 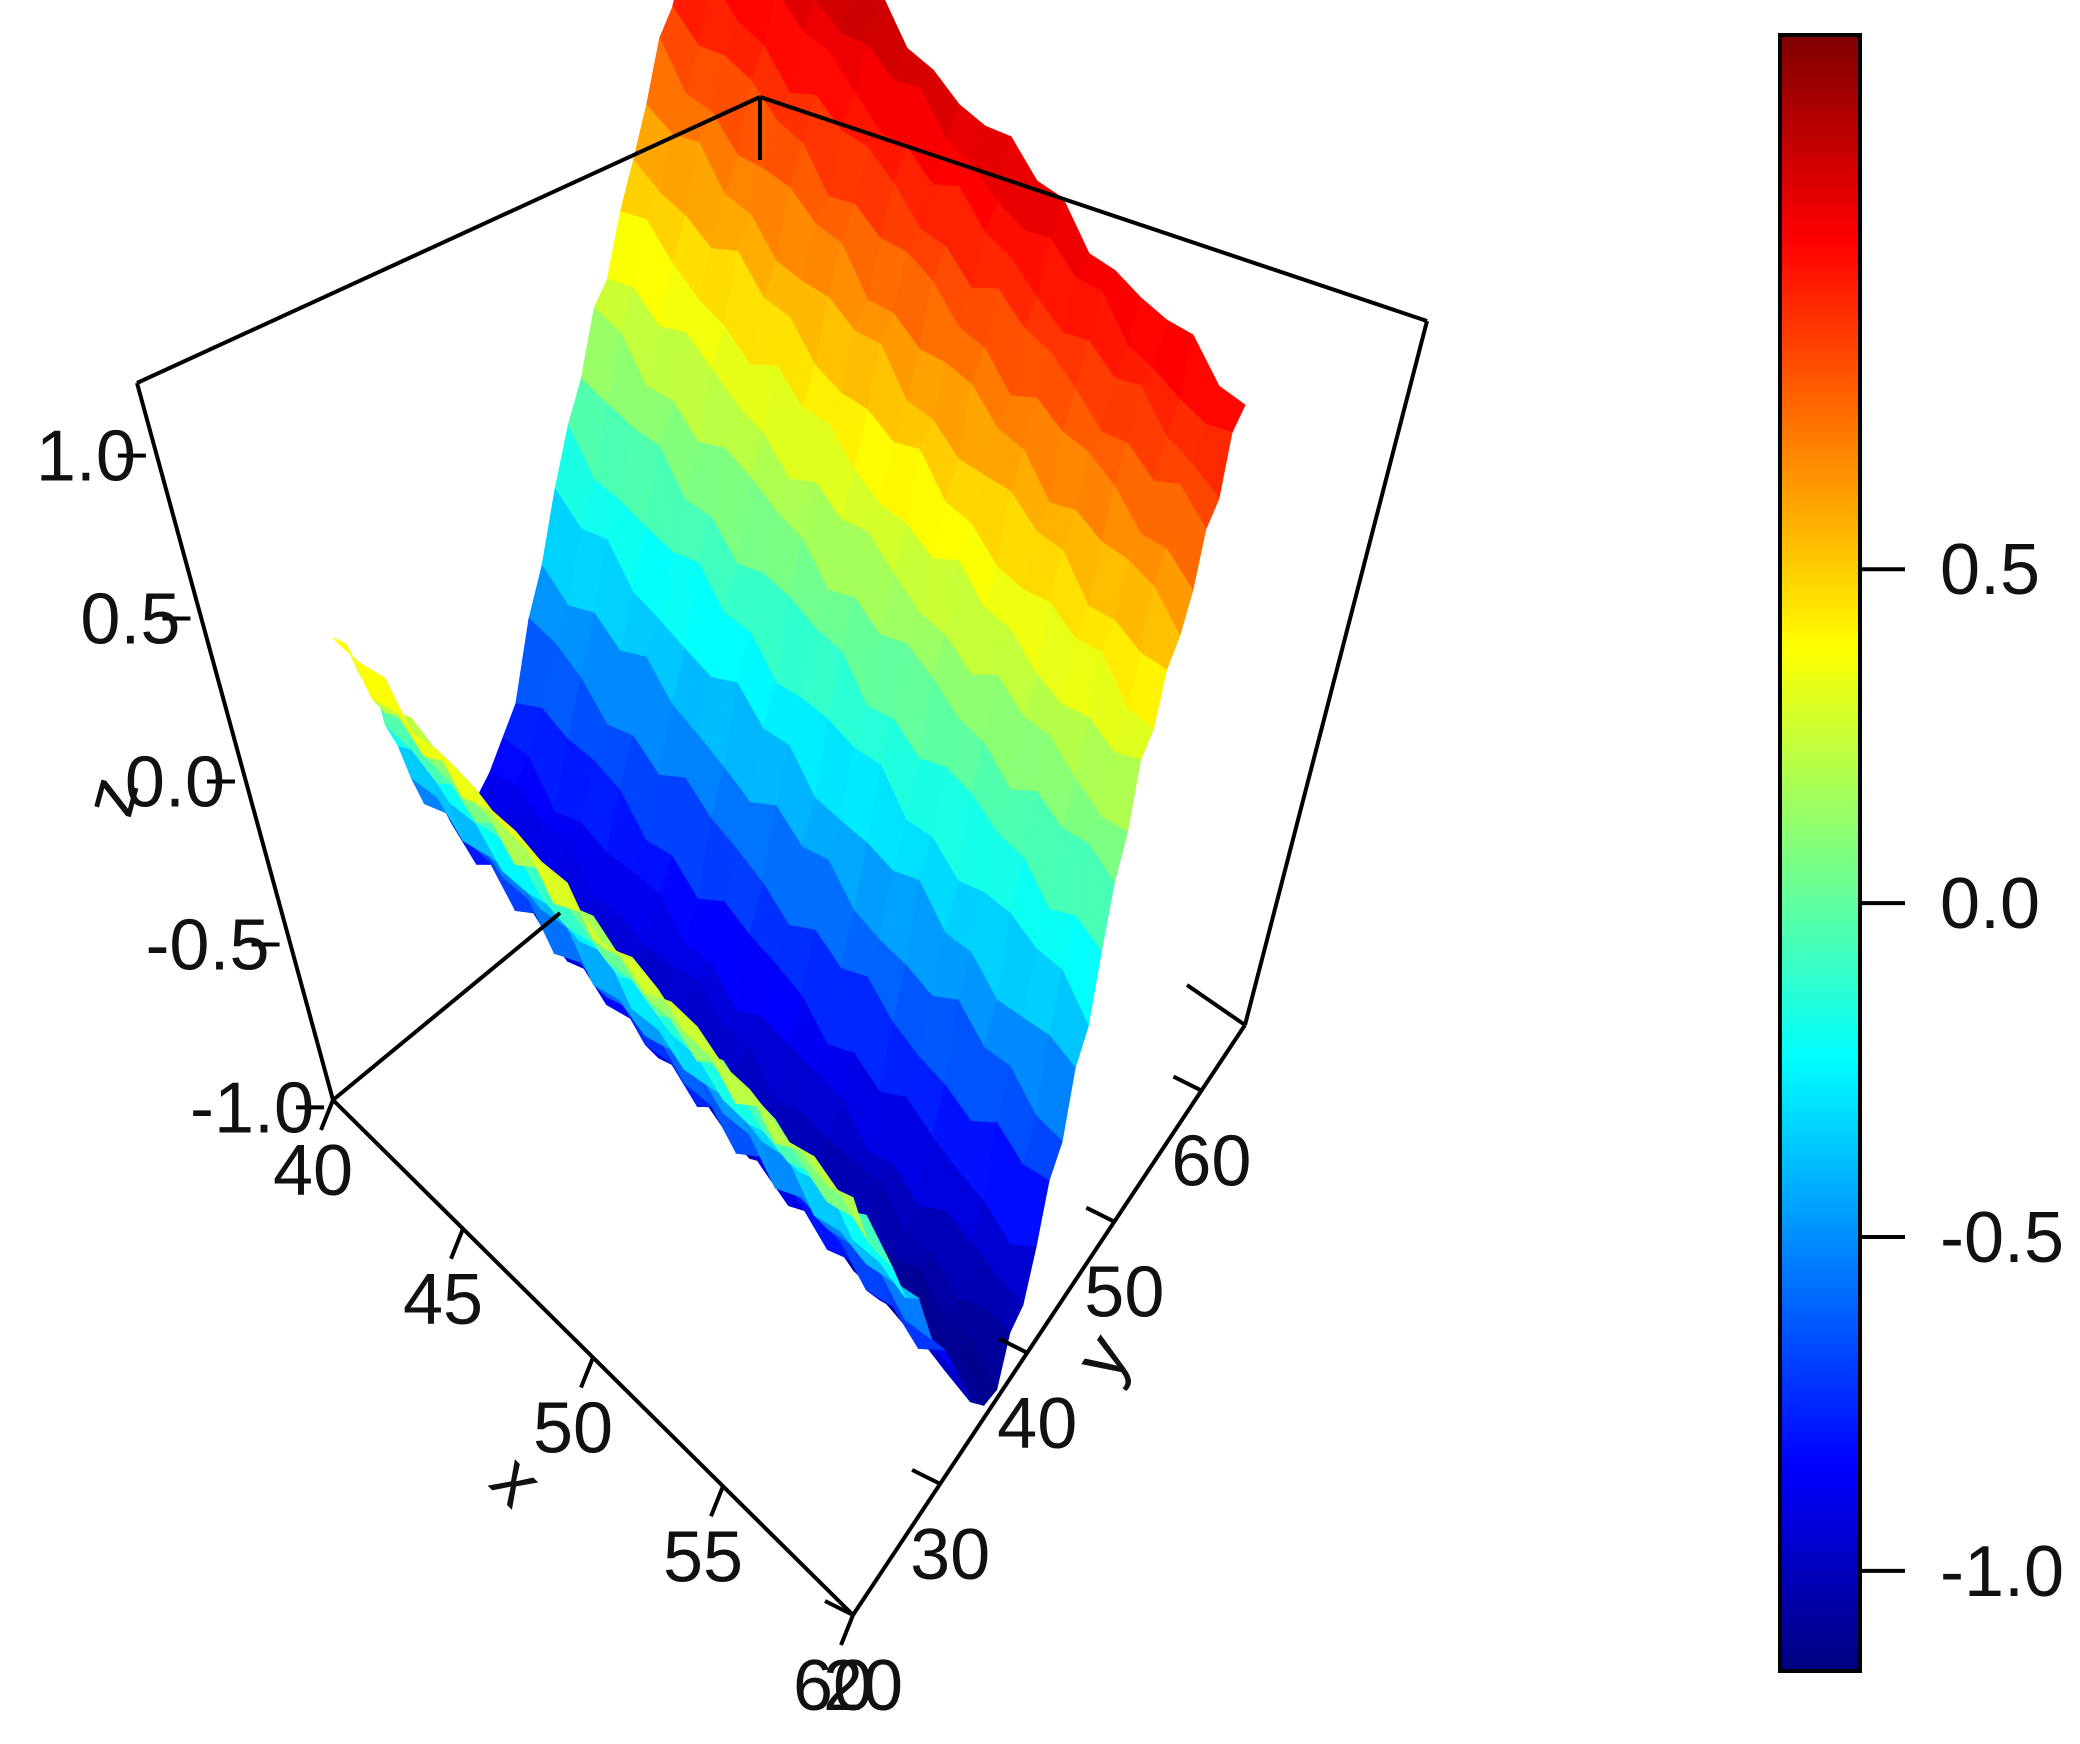 What do you see at coordinates (1211, 1162) in the screenshot?
I see `y-tick-label: 60` at bounding box center [1211, 1162].